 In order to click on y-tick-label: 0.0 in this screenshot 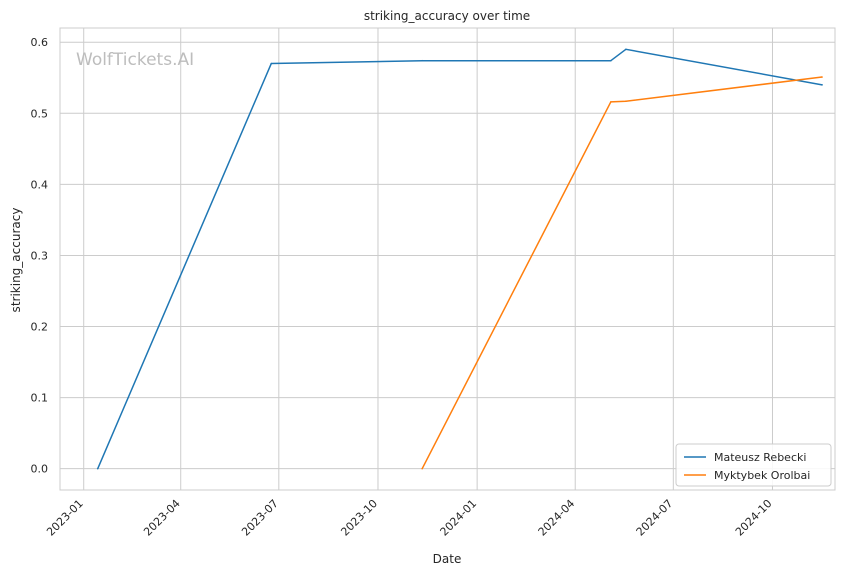, I will do `click(40, 469)`.